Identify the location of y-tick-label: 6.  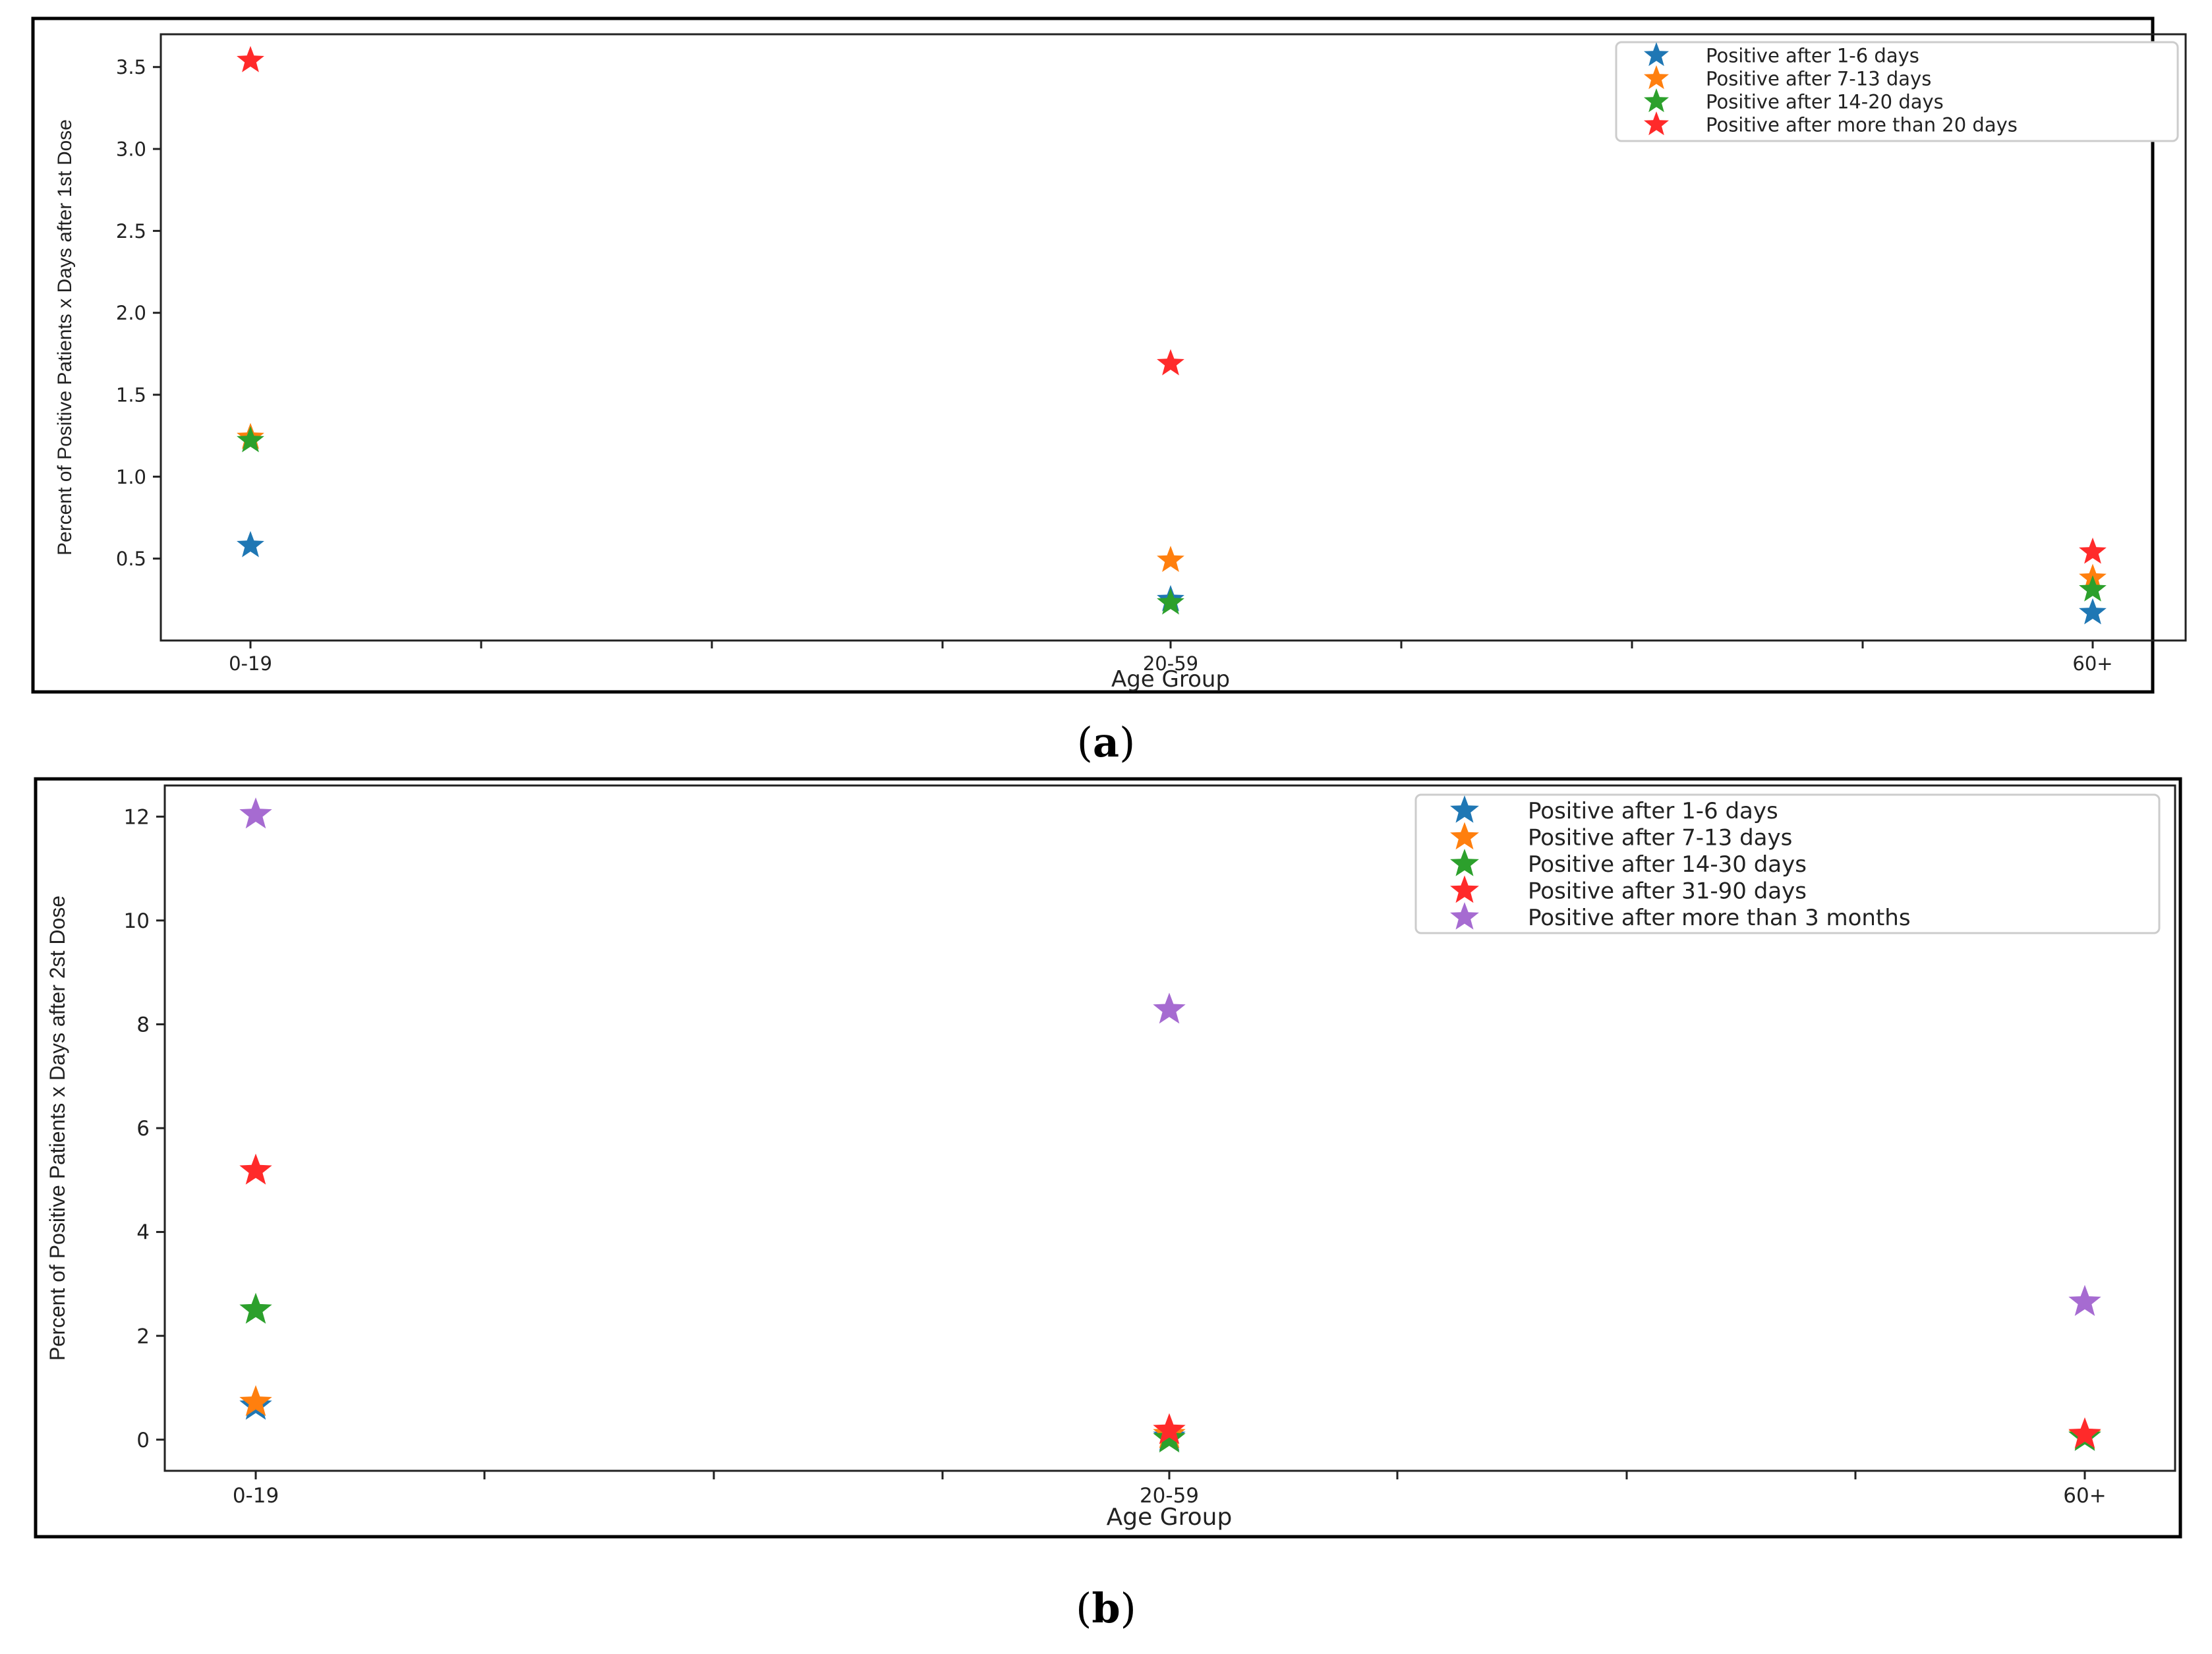
(143, 1129).